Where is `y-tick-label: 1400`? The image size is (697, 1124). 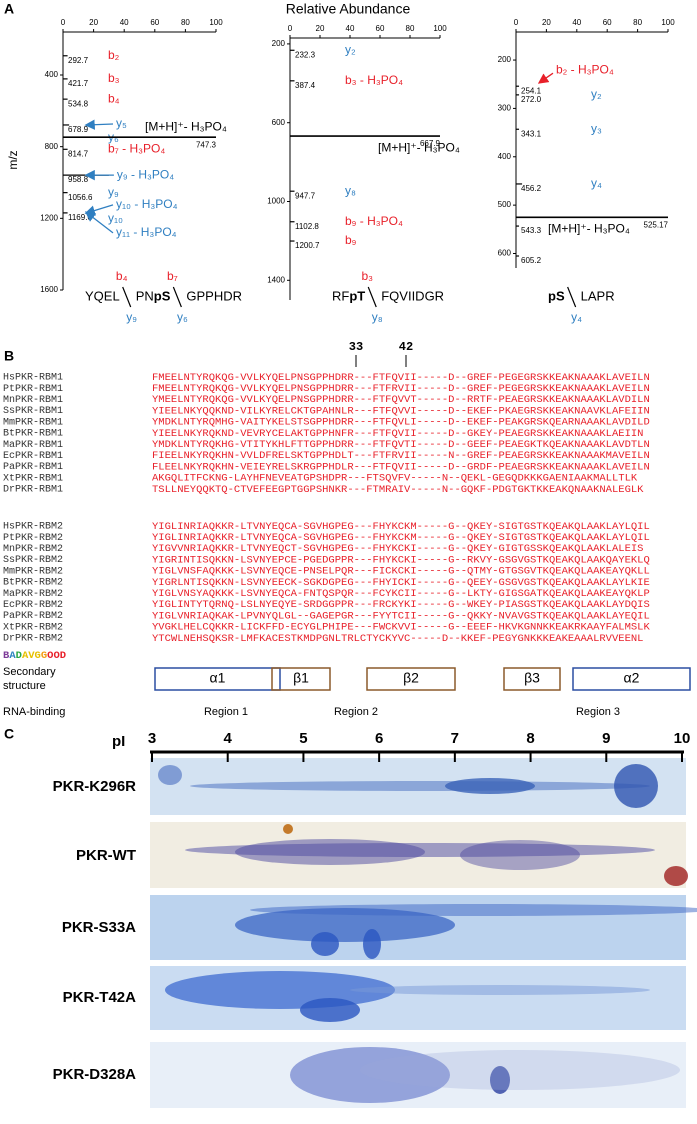 y-tick-label: 1400 is located at coordinates (276, 279).